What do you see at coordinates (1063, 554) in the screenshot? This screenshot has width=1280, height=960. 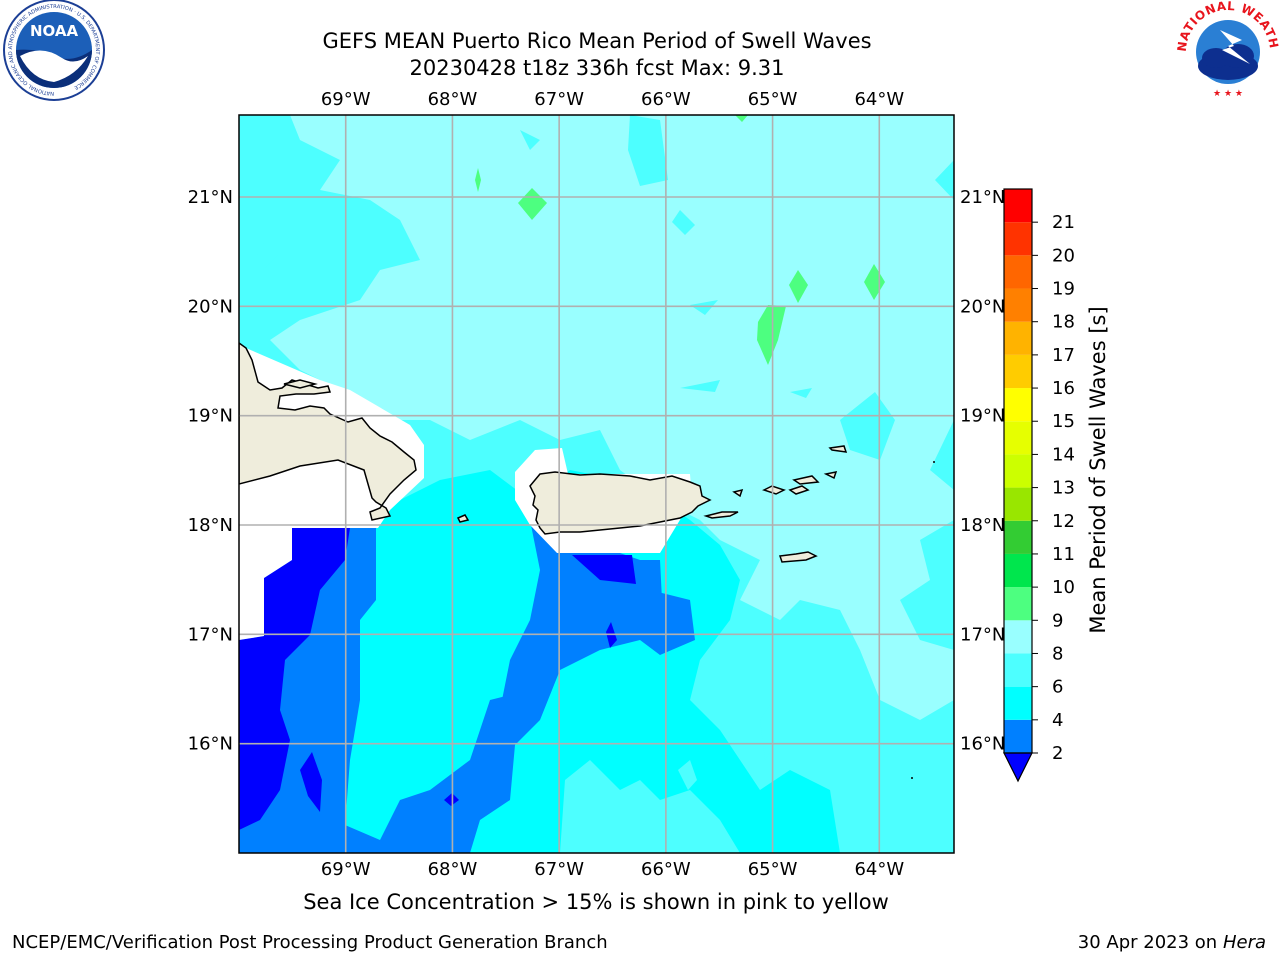 I see `colorbar-tick-label: 11` at bounding box center [1063, 554].